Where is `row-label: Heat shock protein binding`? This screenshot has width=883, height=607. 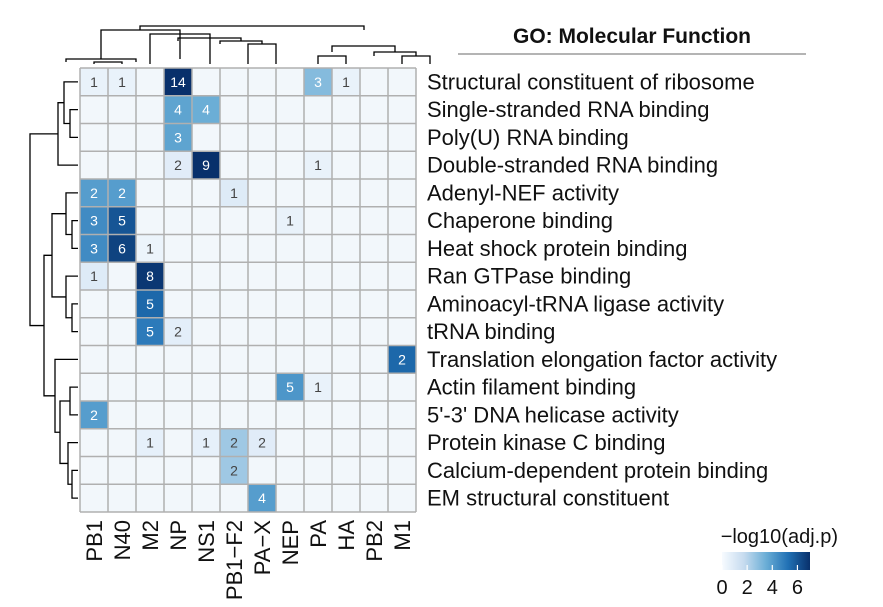 row-label: Heat shock protein binding is located at coordinates (557, 248).